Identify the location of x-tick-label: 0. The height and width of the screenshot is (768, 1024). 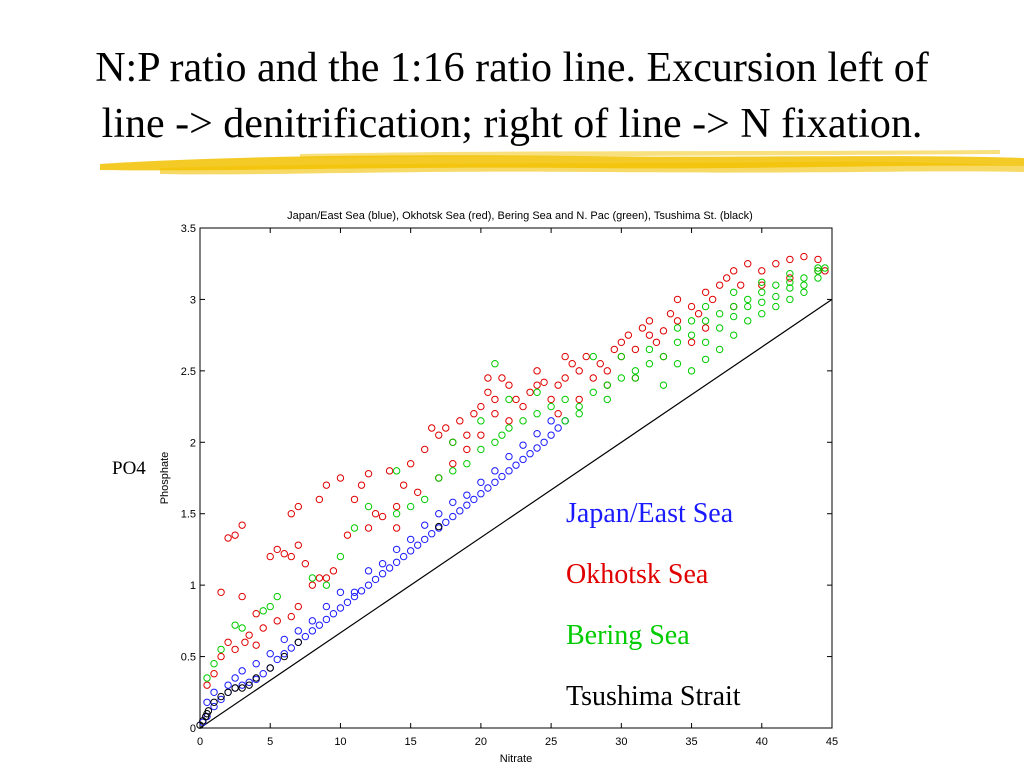
(200, 742).